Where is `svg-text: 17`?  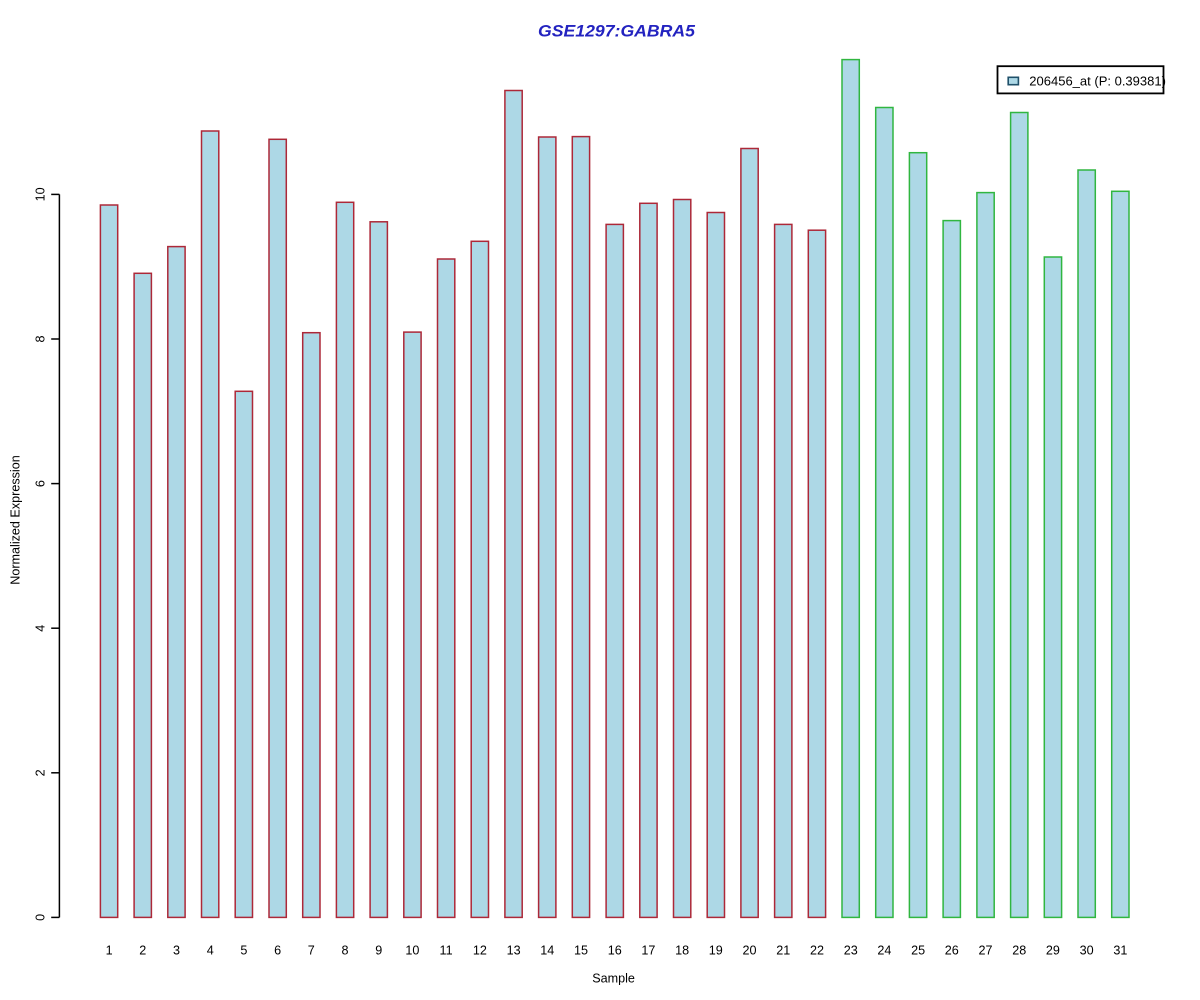
svg-text: 17 is located at coordinates (648, 950).